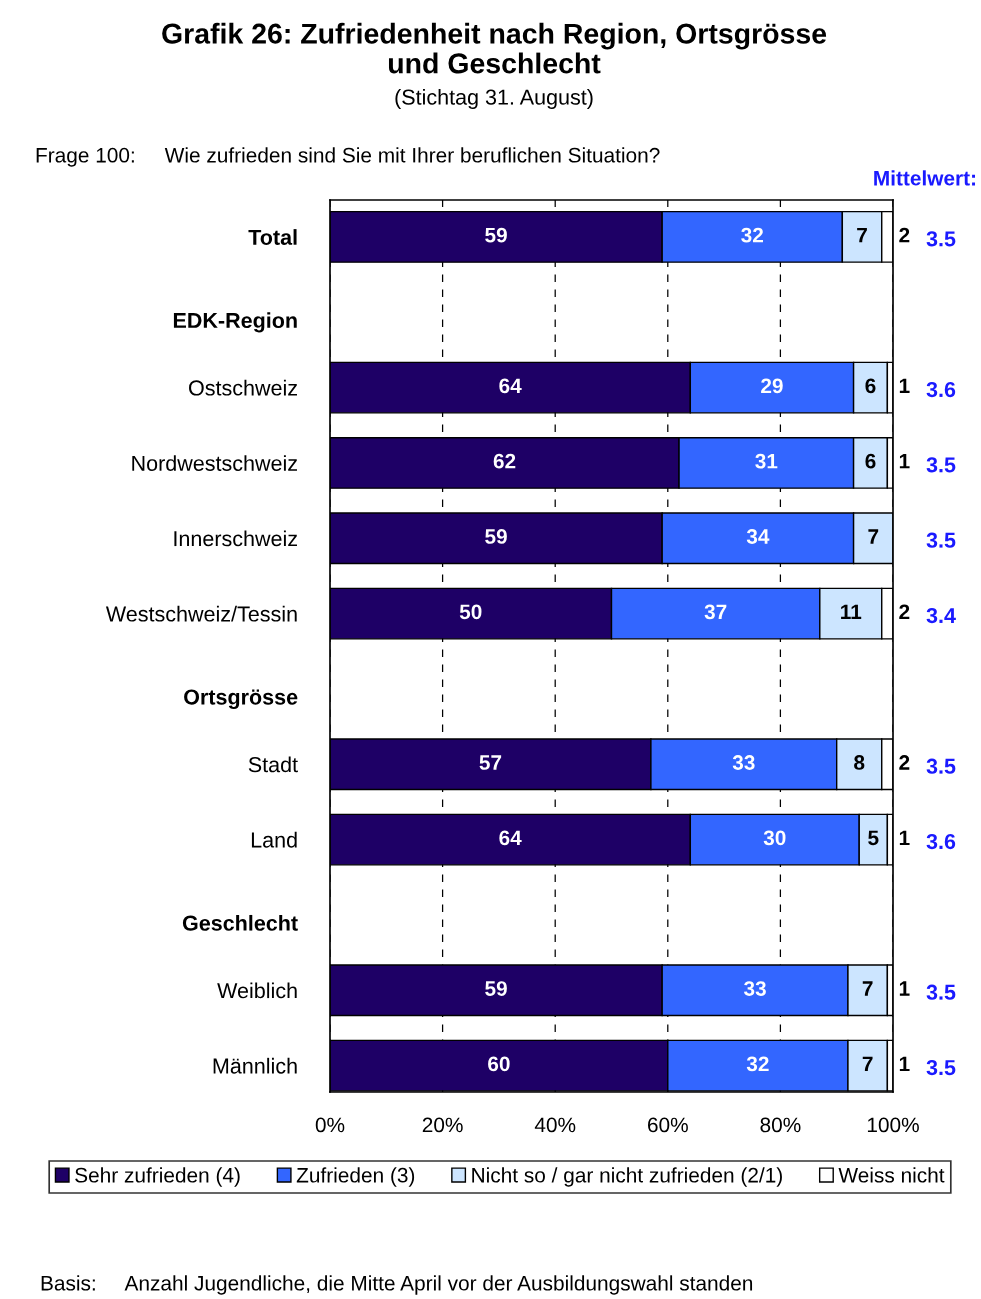  I want to click on y-tick-label: Land, so click(274, 839).